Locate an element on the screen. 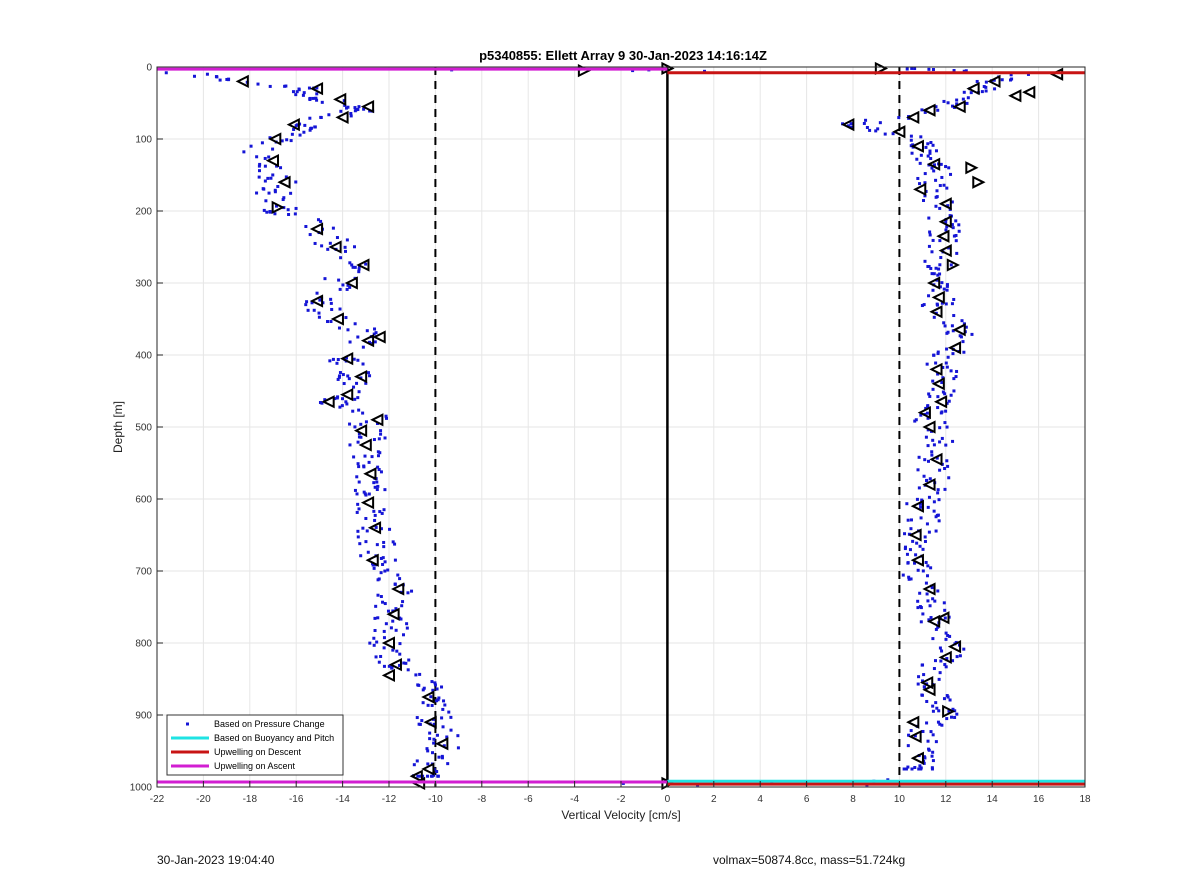 Image resolution: width=1200 pixels, height=885 pixels. y-tick-label: 300 is located at coordinates (143, 284).